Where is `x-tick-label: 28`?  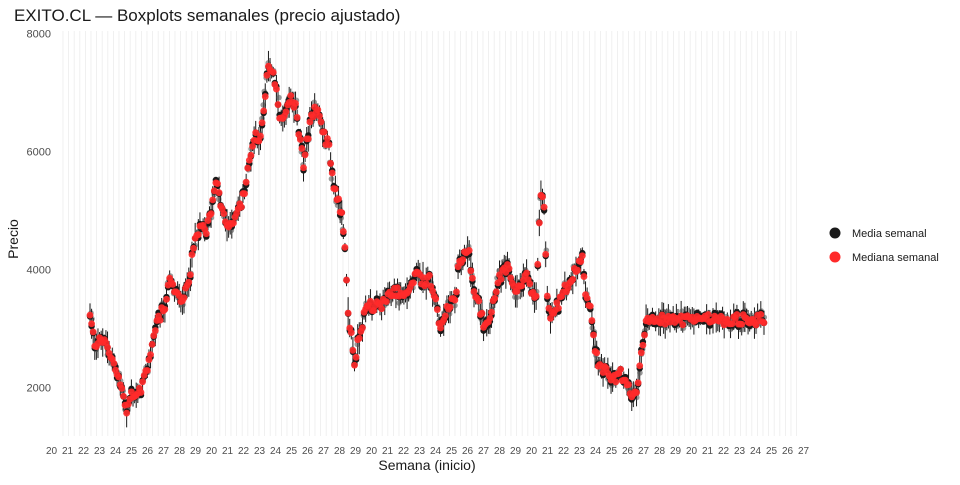 x-tick-label: 28 is located at coordinates (180, 451).